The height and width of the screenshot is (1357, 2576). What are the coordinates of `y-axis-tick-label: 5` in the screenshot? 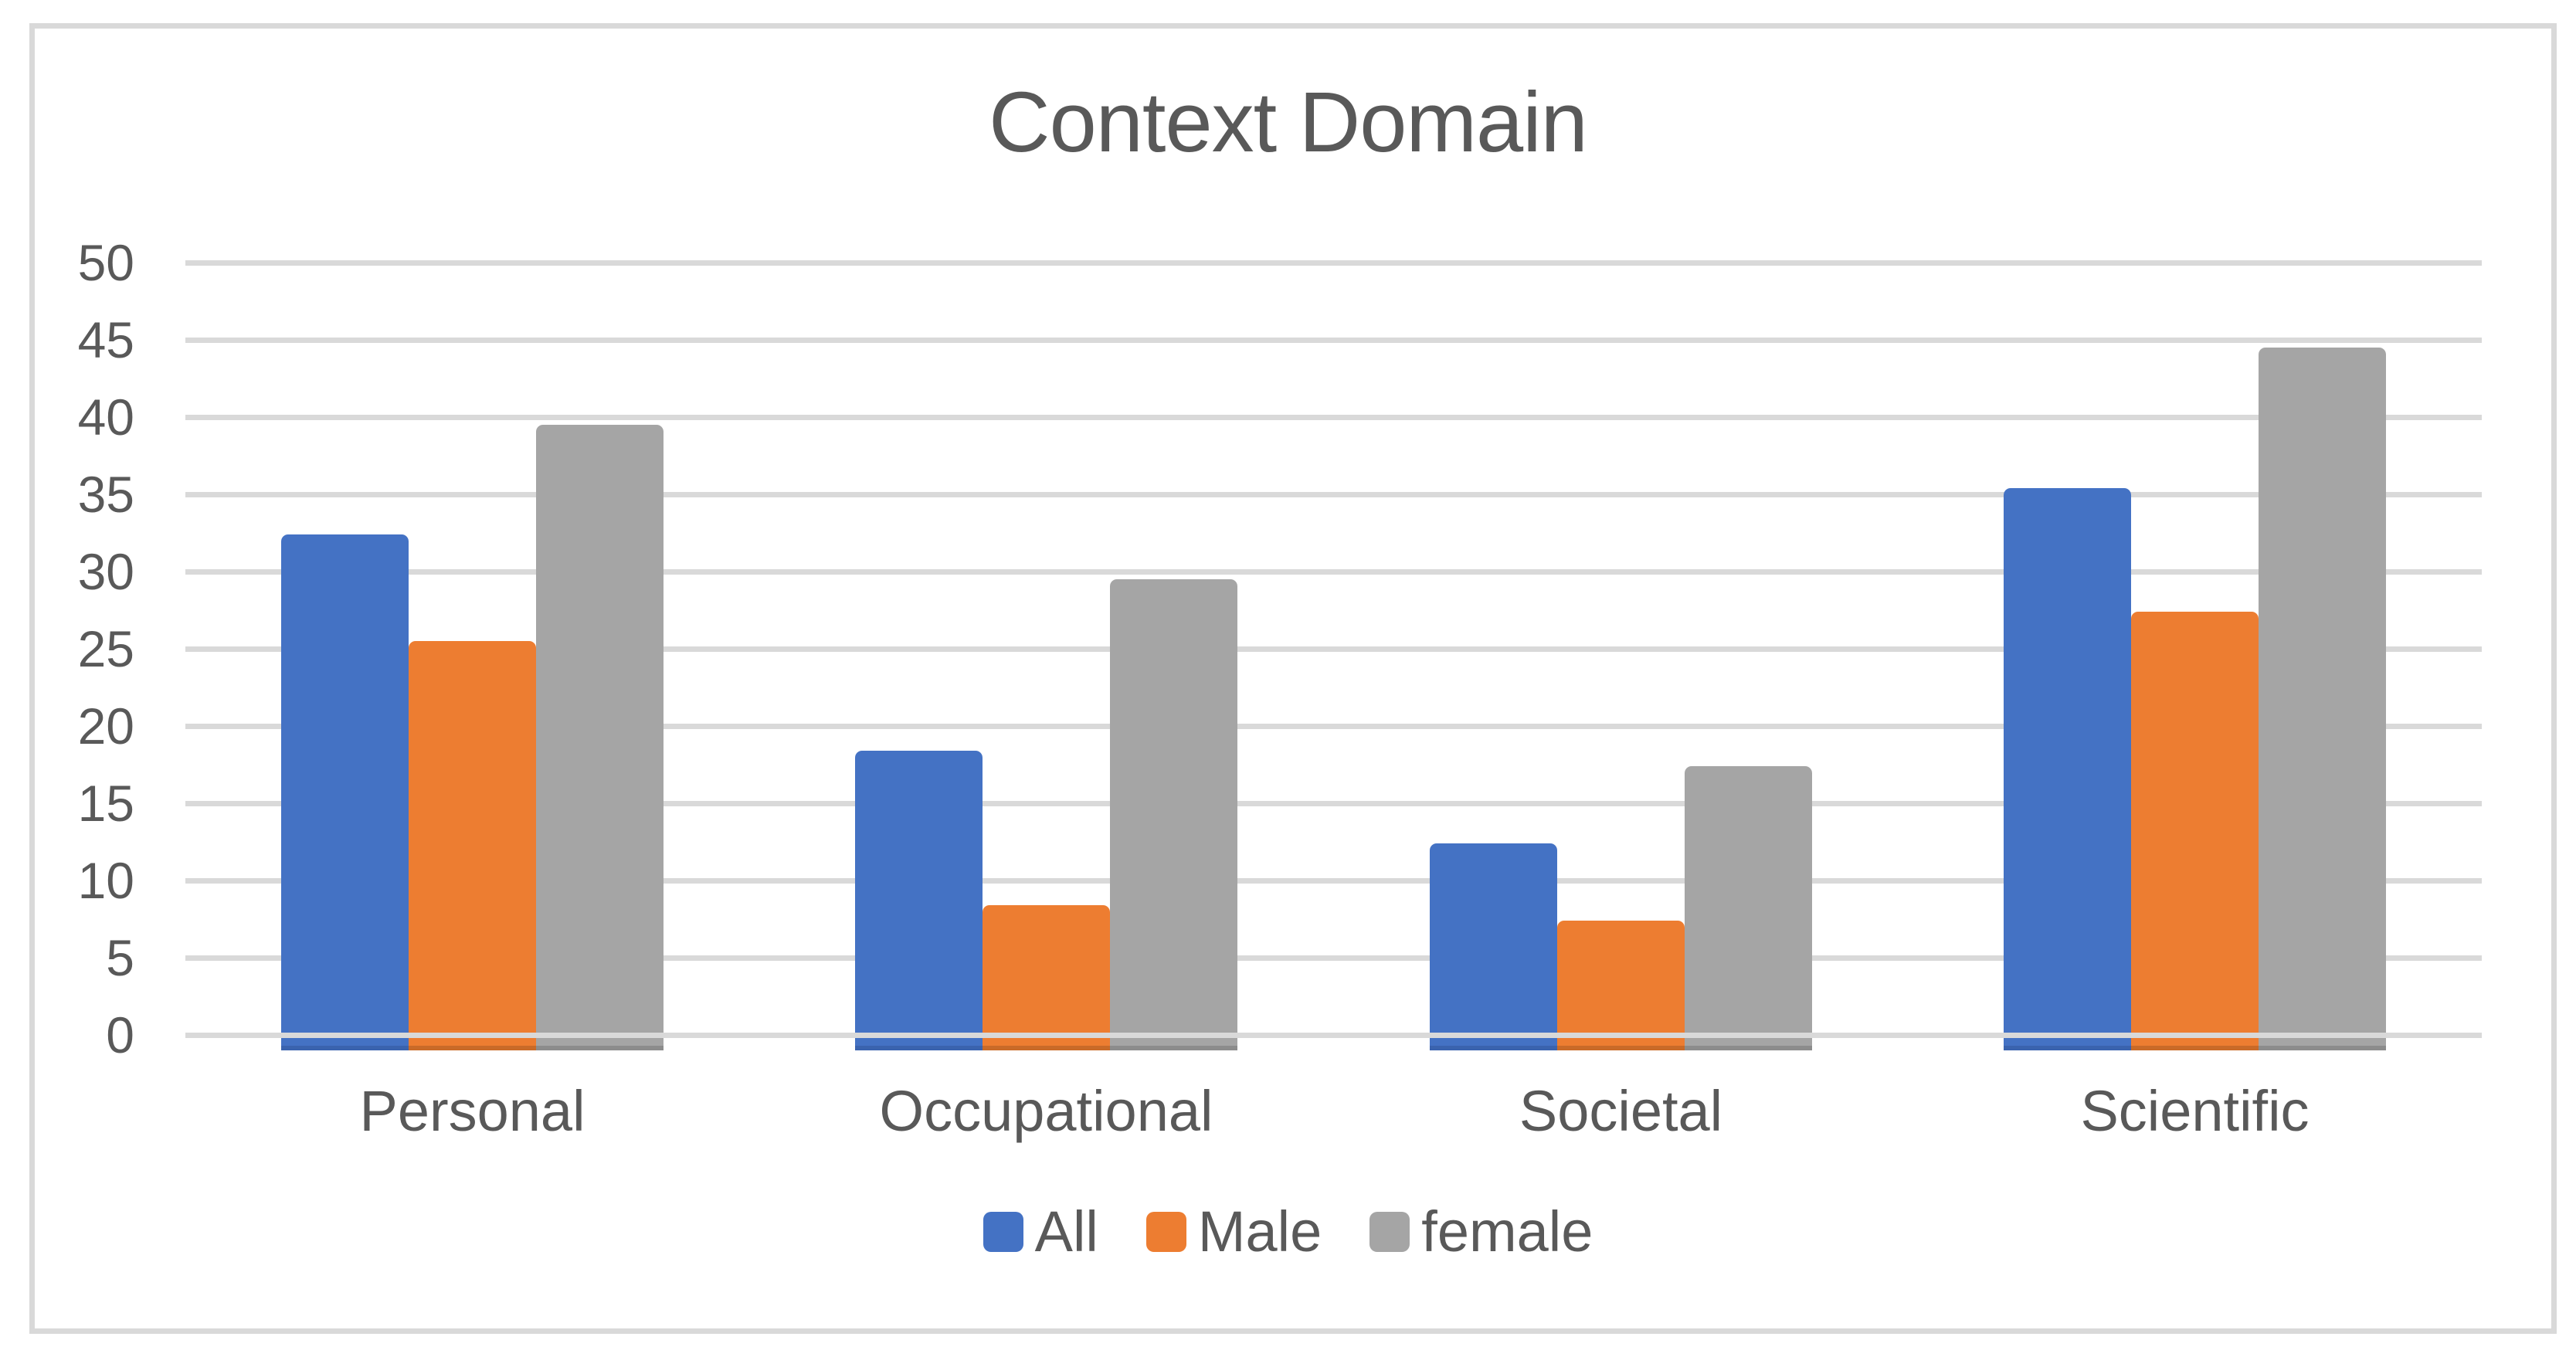 It's located at (120, 958).